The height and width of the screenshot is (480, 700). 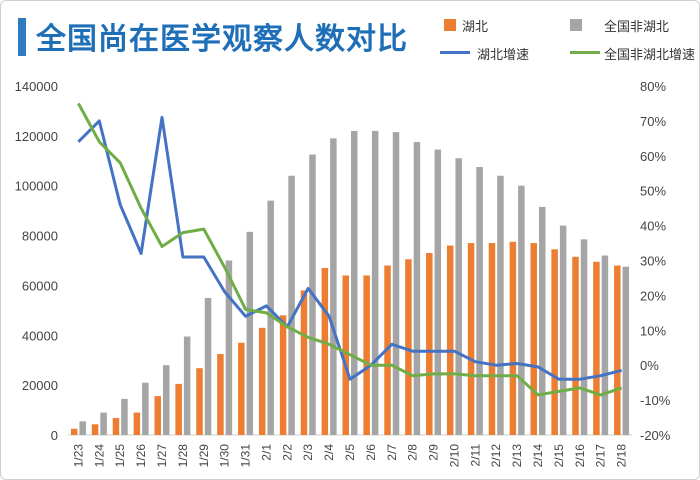 What do you see at coordinates (653, 295) in the screenshot?
I see `y-right-tick-label: 20%` at bounding box center [653, 295].